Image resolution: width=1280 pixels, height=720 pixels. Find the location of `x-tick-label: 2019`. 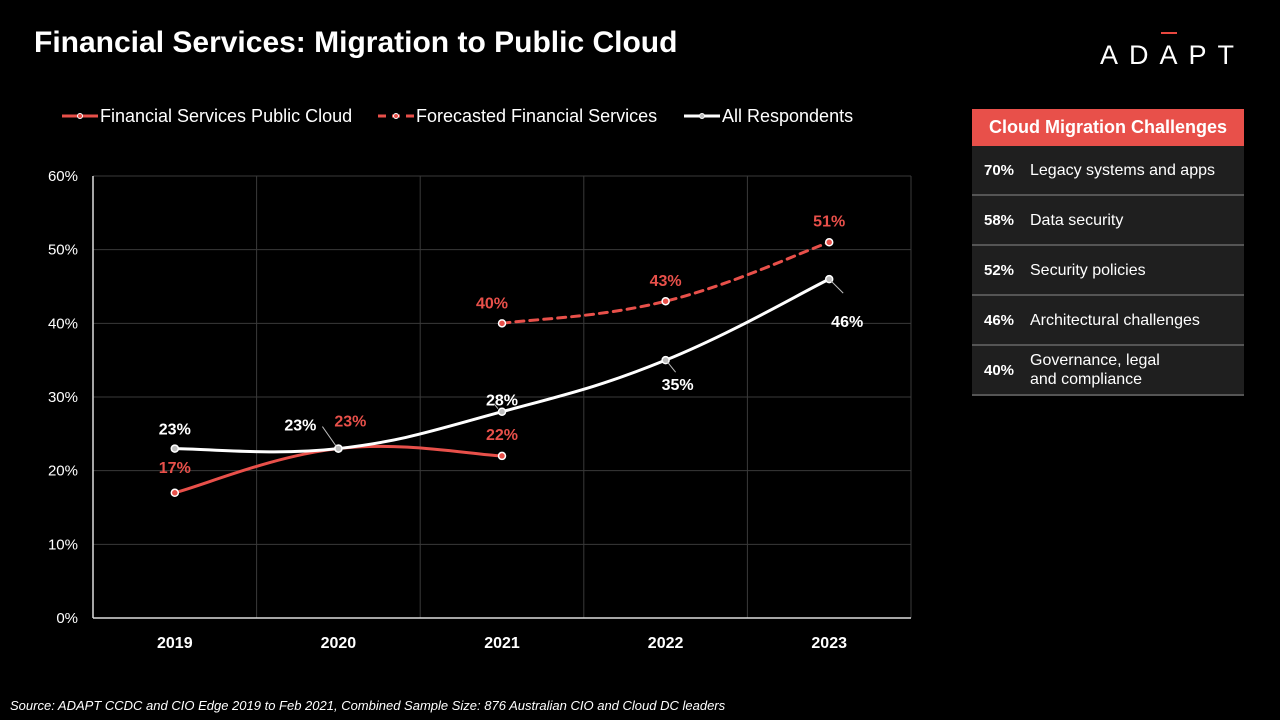

x-tick-label: 2019 is located at coordinates (175, 643).